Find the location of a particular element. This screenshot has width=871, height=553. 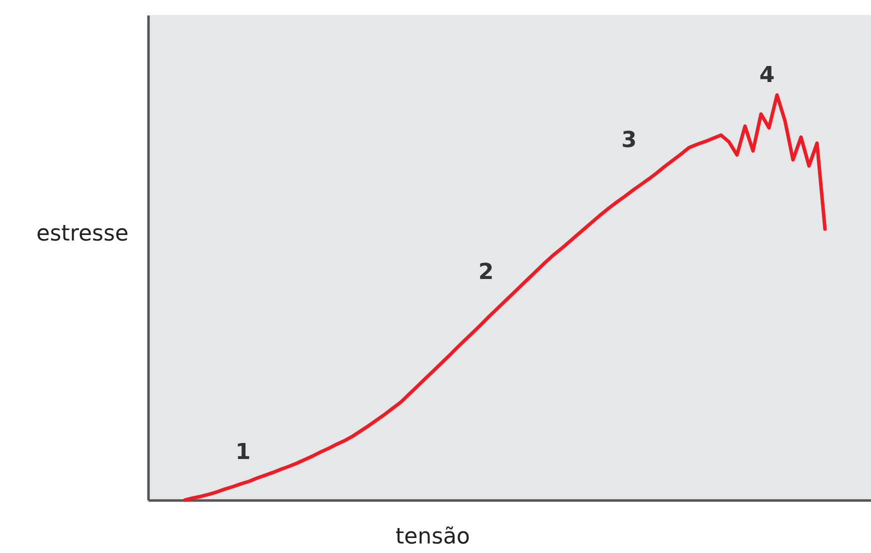

annotation: 3 is located at coordinates (629, 140).